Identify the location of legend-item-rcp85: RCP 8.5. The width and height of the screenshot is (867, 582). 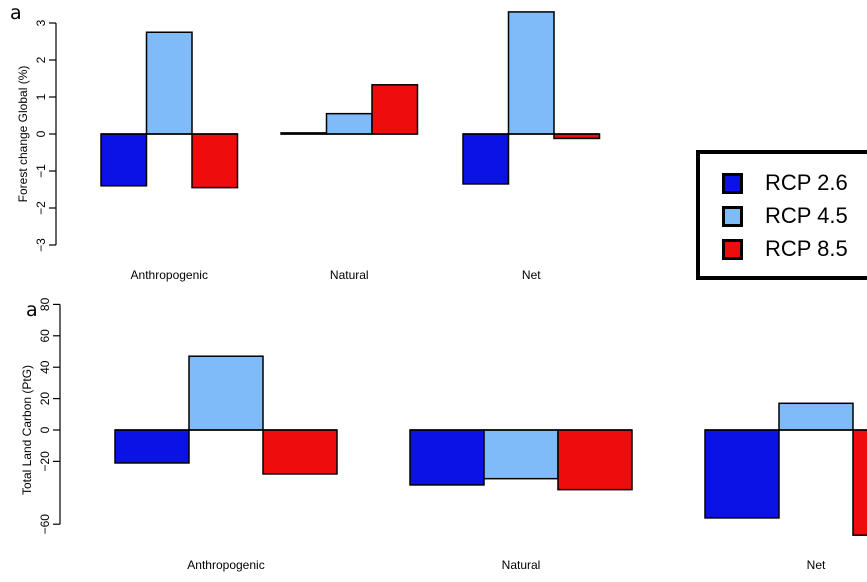
(785, 249).